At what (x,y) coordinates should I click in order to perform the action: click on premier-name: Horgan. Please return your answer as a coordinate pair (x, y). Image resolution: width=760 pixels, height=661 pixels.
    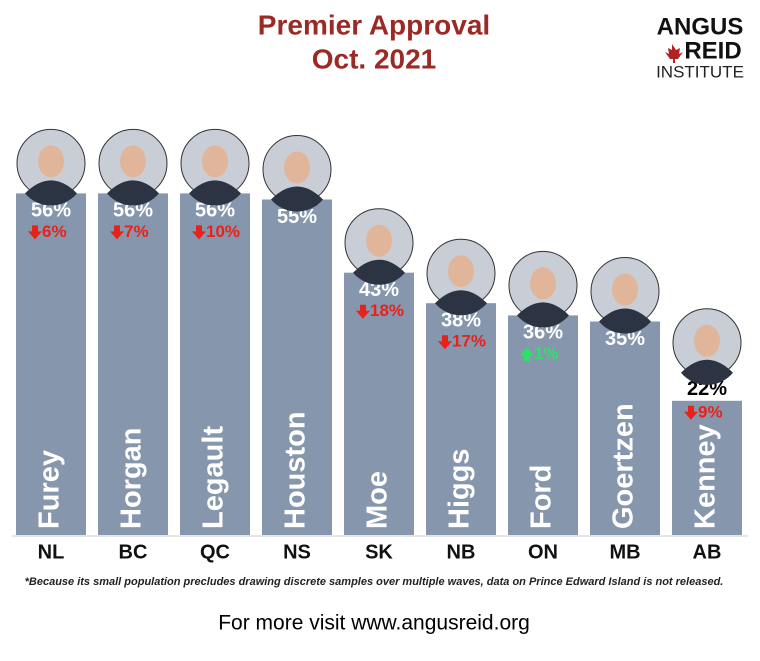
    Looking at the image, I should click on (132, 479).